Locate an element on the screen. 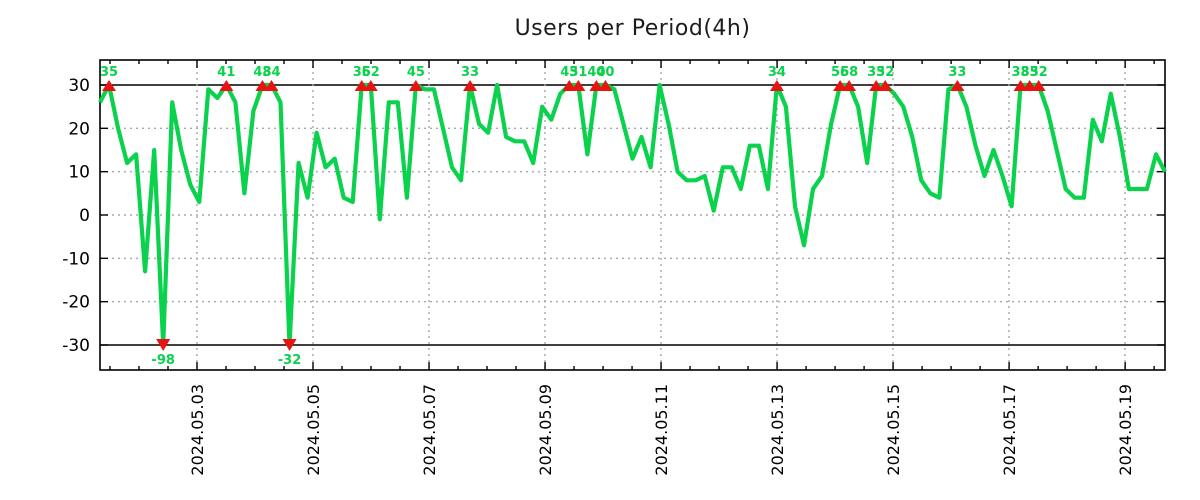 This screenshot has width=1200, height=500. trough-value-label: -32 is located at coordinates (290, 360).